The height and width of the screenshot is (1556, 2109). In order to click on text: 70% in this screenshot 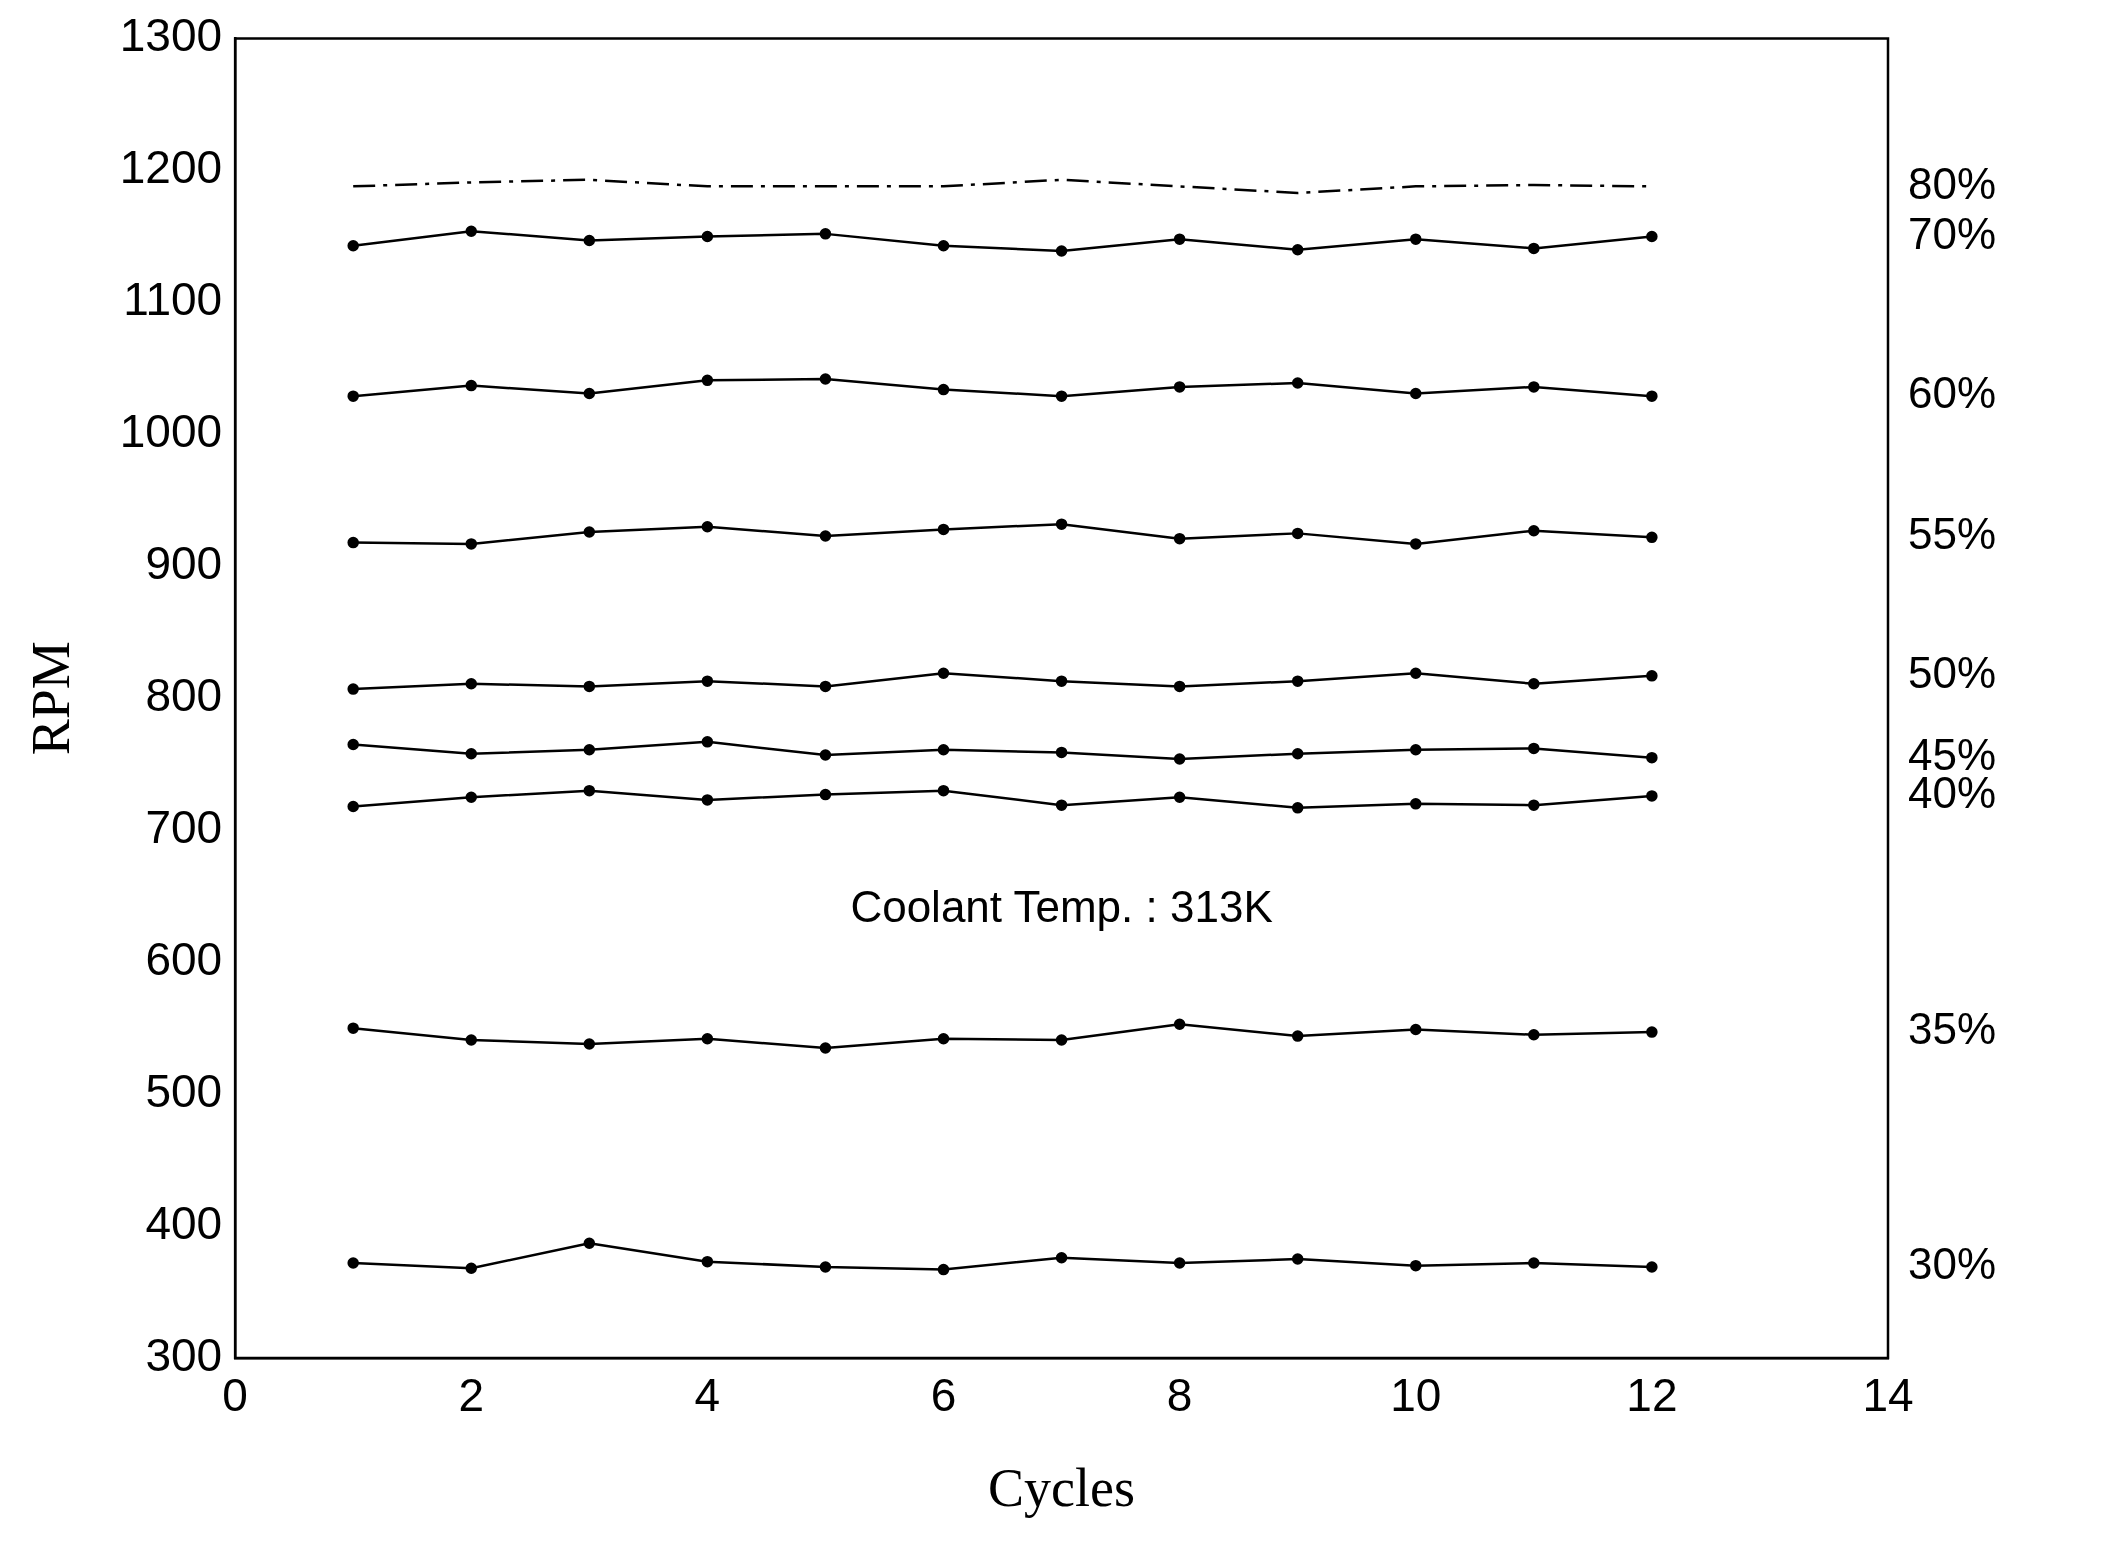, I will do `click(1952, 233)`.